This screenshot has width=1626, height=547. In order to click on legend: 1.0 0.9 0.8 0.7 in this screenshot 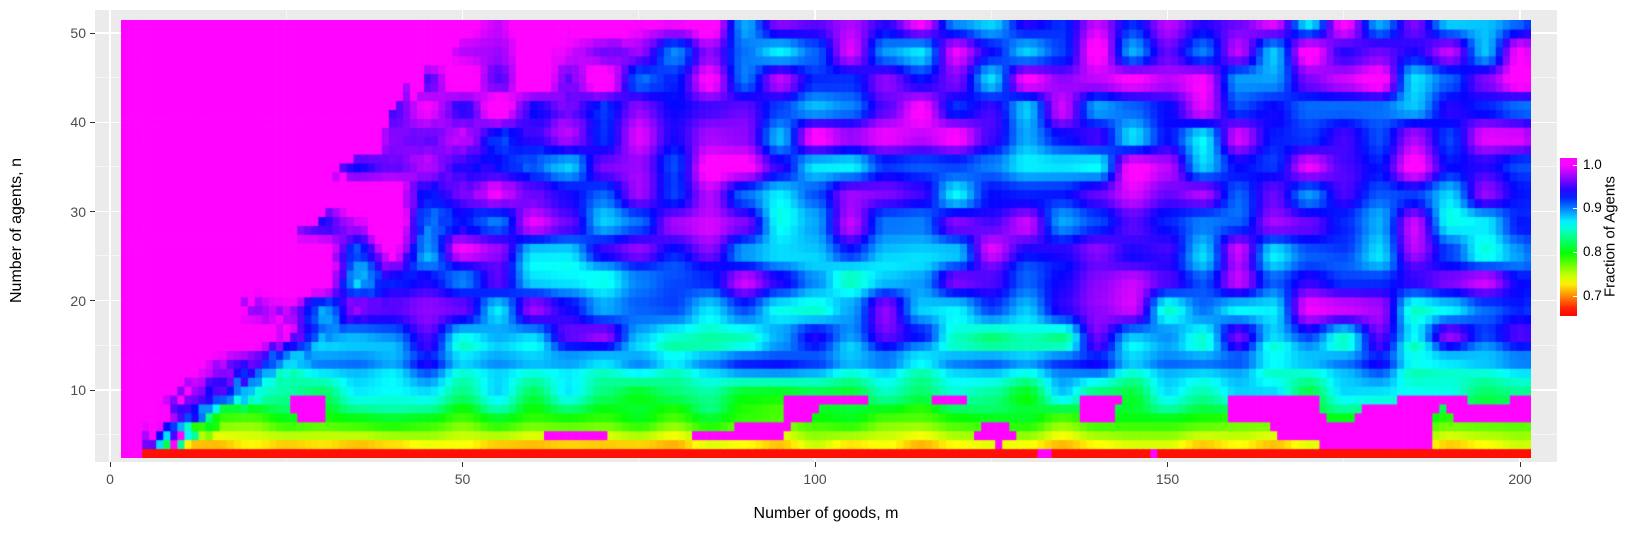, I will do `click(1593, 238)`.